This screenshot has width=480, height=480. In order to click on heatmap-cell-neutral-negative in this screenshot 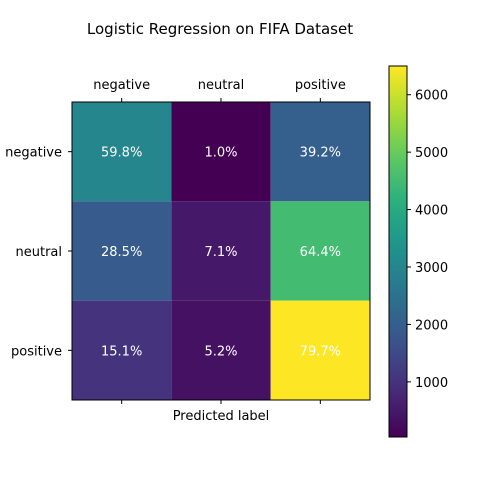, I will do `click(122, 251)`.